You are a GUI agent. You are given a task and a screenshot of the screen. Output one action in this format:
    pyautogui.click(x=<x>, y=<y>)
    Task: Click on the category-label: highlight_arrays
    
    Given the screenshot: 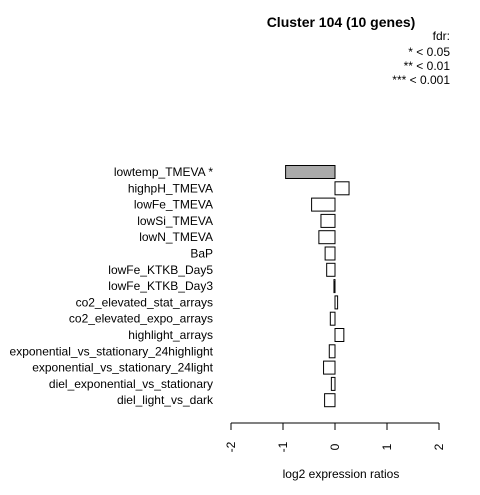 What is the action you would take?
    pyautogui.click(x=170, y=335)
    